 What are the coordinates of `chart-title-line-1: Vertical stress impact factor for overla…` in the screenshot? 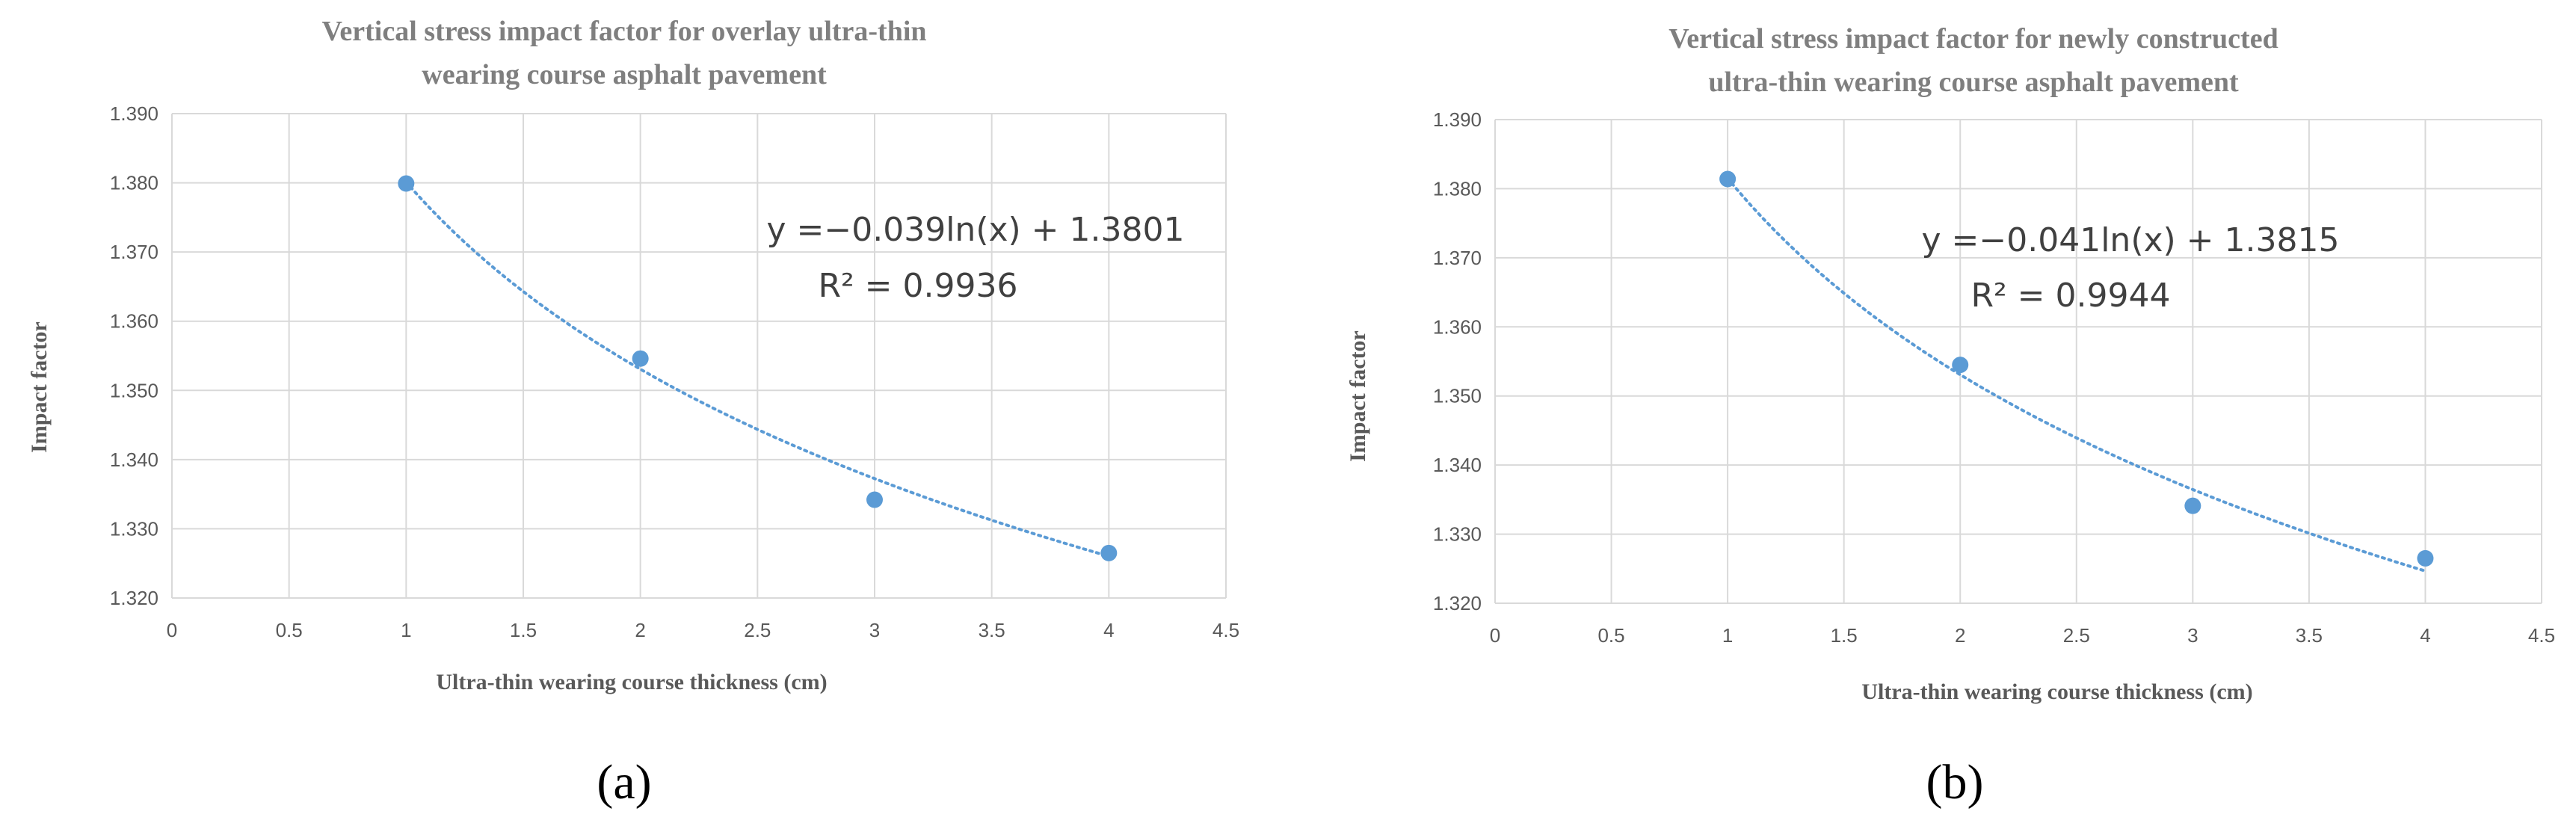 It's located at (623, 31).